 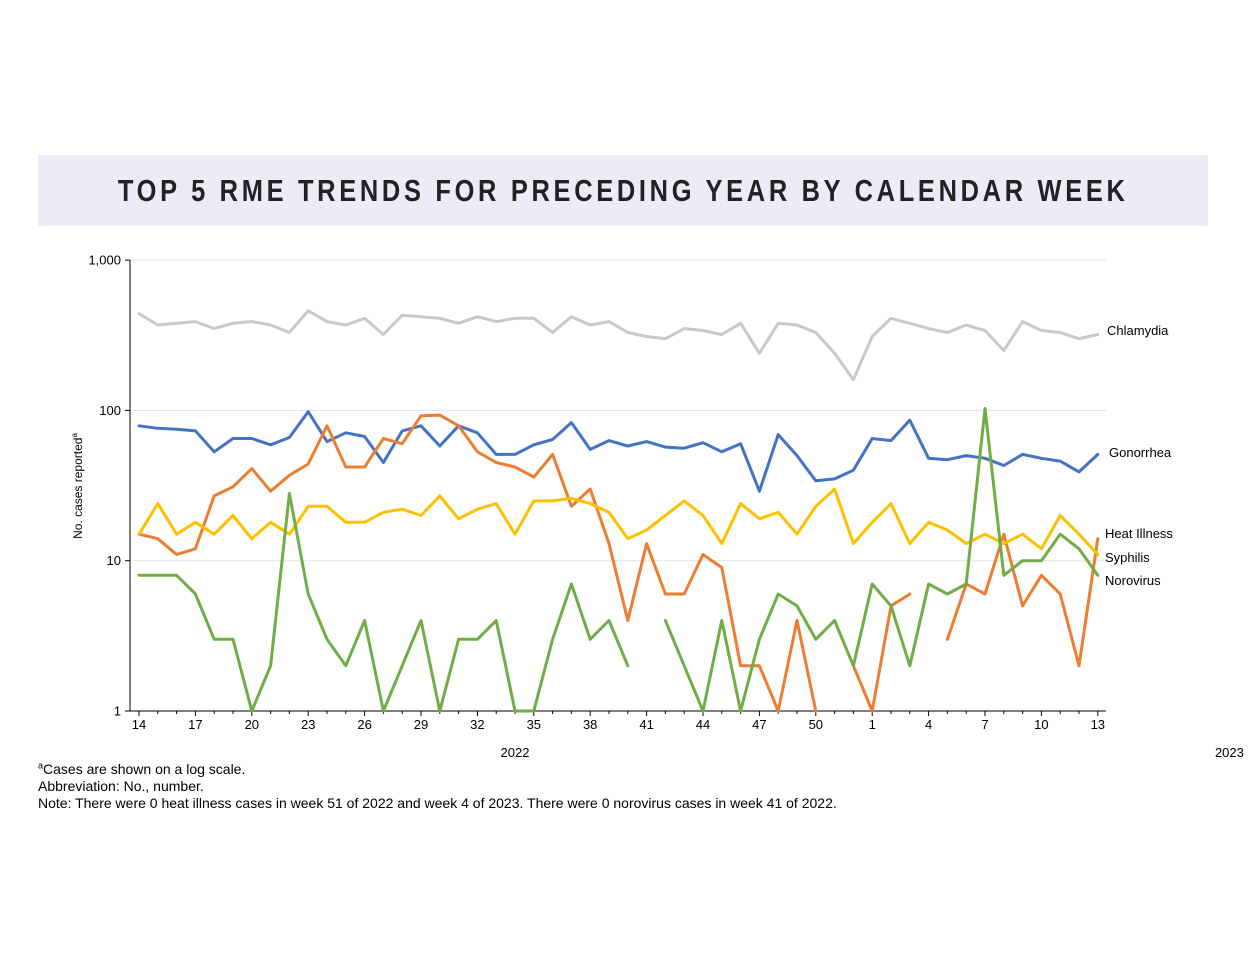 I want to click on y-tick-label: 1, so click(x=117, y=711).